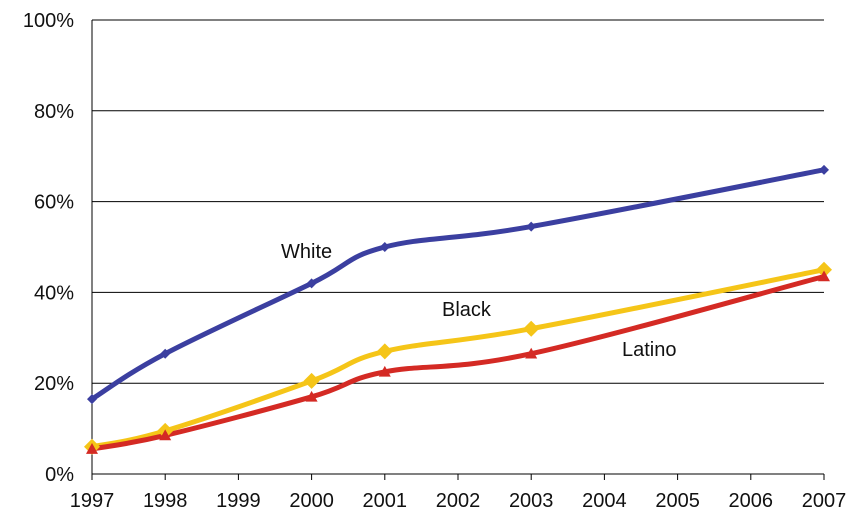 This screenshot has width=853, height=518. Describe the element at coordinates (604, 501) in the screenshot. I see `x-tick-label: 2004` at that location.